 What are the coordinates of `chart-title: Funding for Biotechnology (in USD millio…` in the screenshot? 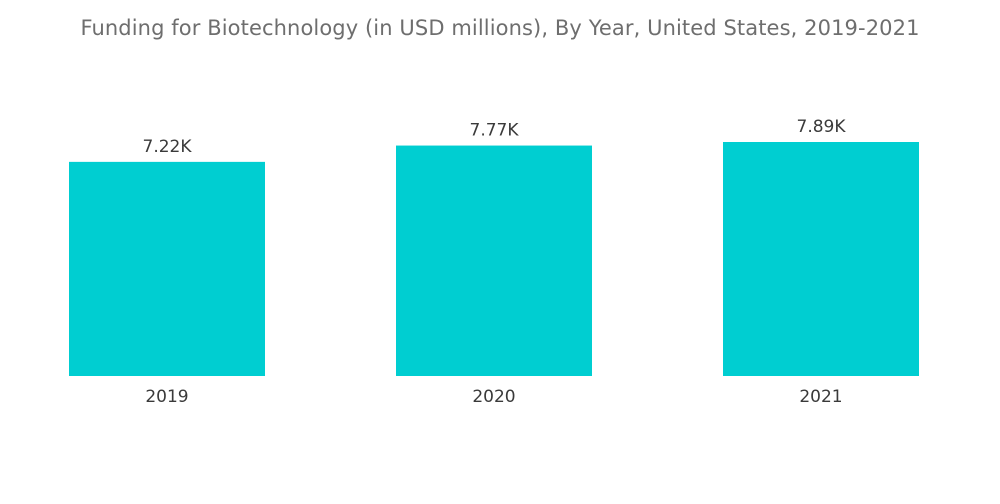 It's located at (500, 28).